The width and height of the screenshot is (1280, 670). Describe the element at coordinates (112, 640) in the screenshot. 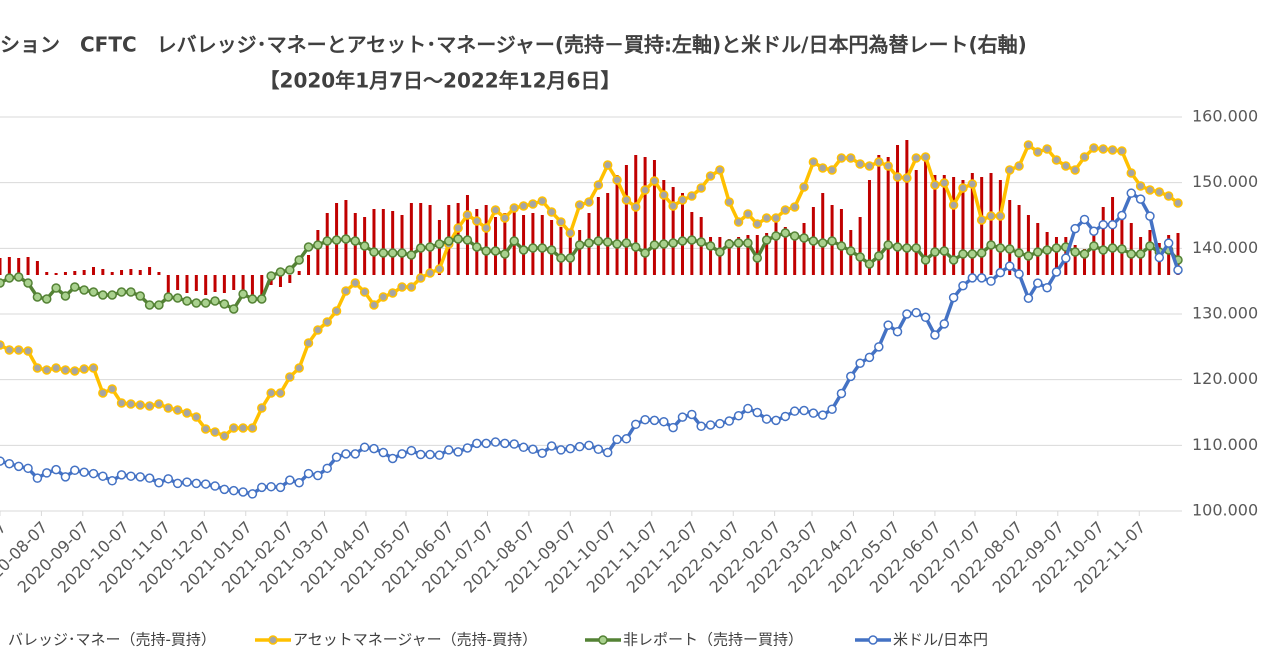

I see `legend-label: バレッジ･マネー（売持-買持）` at that location.